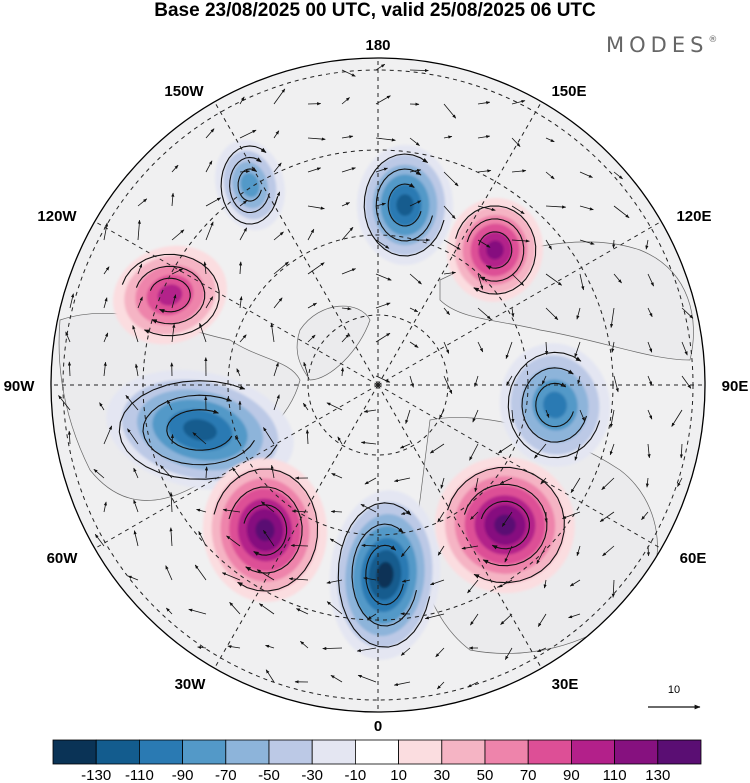  I want to click on colorbar-tick-label: 10, so click(398, 775).